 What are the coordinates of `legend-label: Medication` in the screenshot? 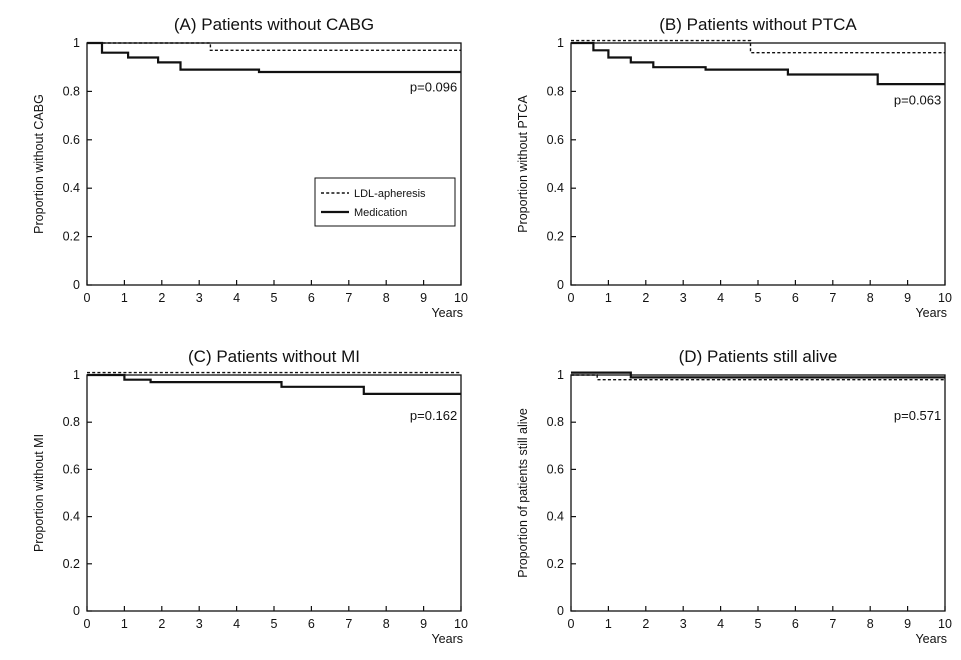 It's located at (380, 213).